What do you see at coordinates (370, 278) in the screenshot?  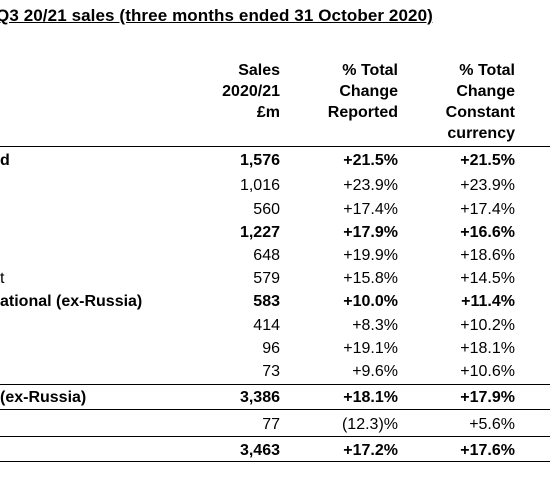 I see `row-change-reported: +15.8%` at bounding box center [370, 278].